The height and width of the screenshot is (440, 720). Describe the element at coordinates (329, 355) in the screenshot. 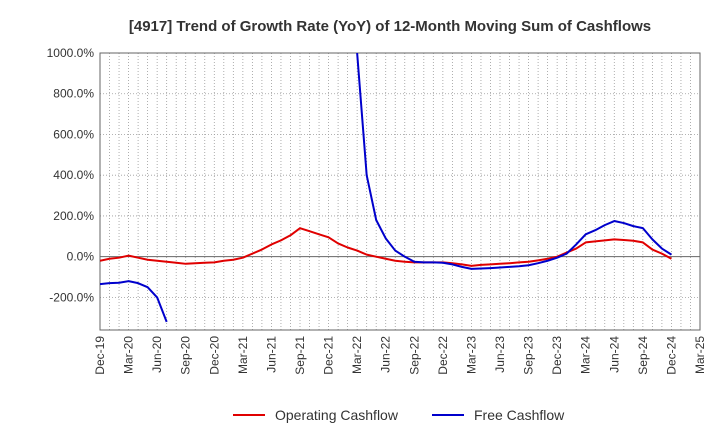

I see `x-tick-label: Dec-21` at that location.